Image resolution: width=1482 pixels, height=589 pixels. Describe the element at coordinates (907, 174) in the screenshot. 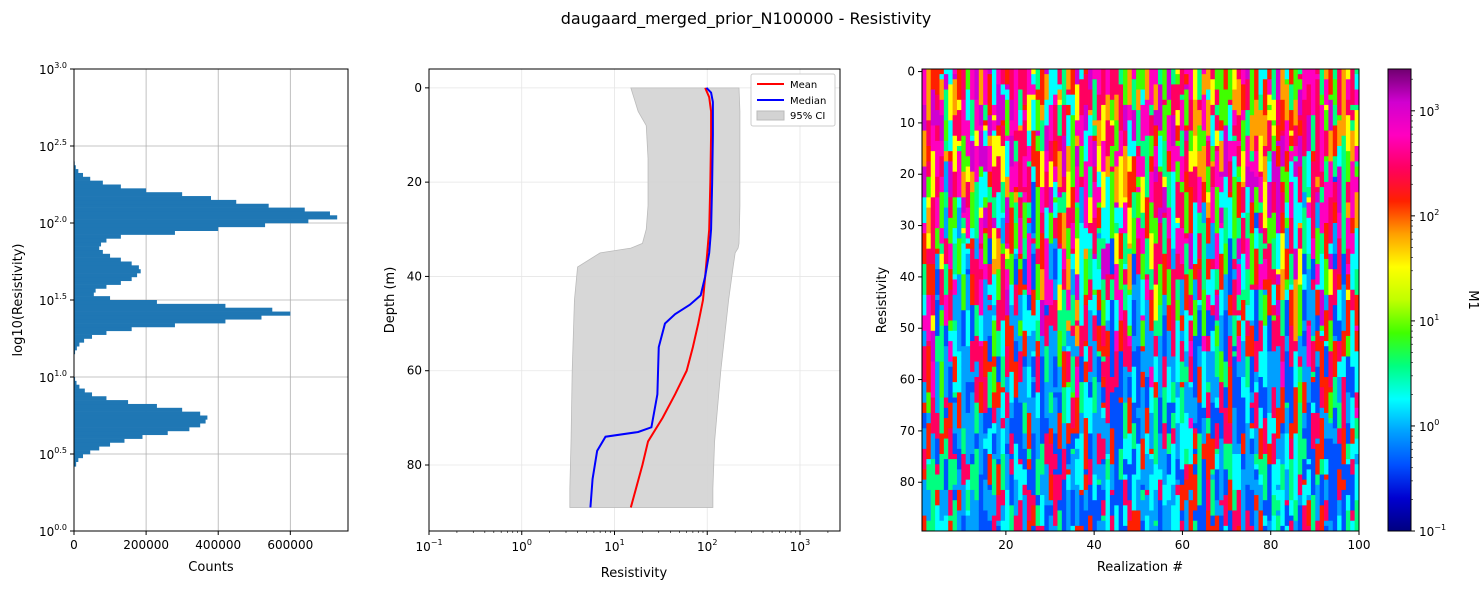

I see `heatmap-y-tick-label: 20` at that location.